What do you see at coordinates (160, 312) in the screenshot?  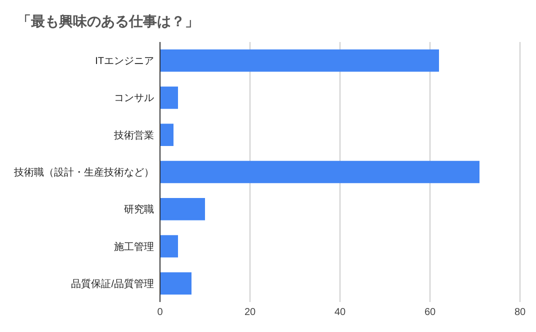 I see `x-tick-label: 0` at bounding box center [160, 312].